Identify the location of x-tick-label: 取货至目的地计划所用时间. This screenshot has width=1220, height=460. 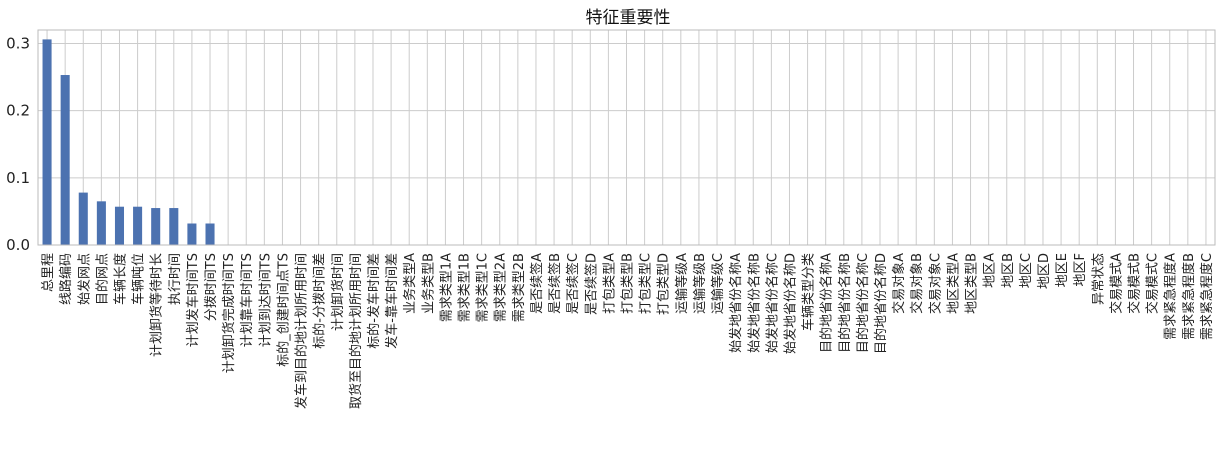
(356, 331).